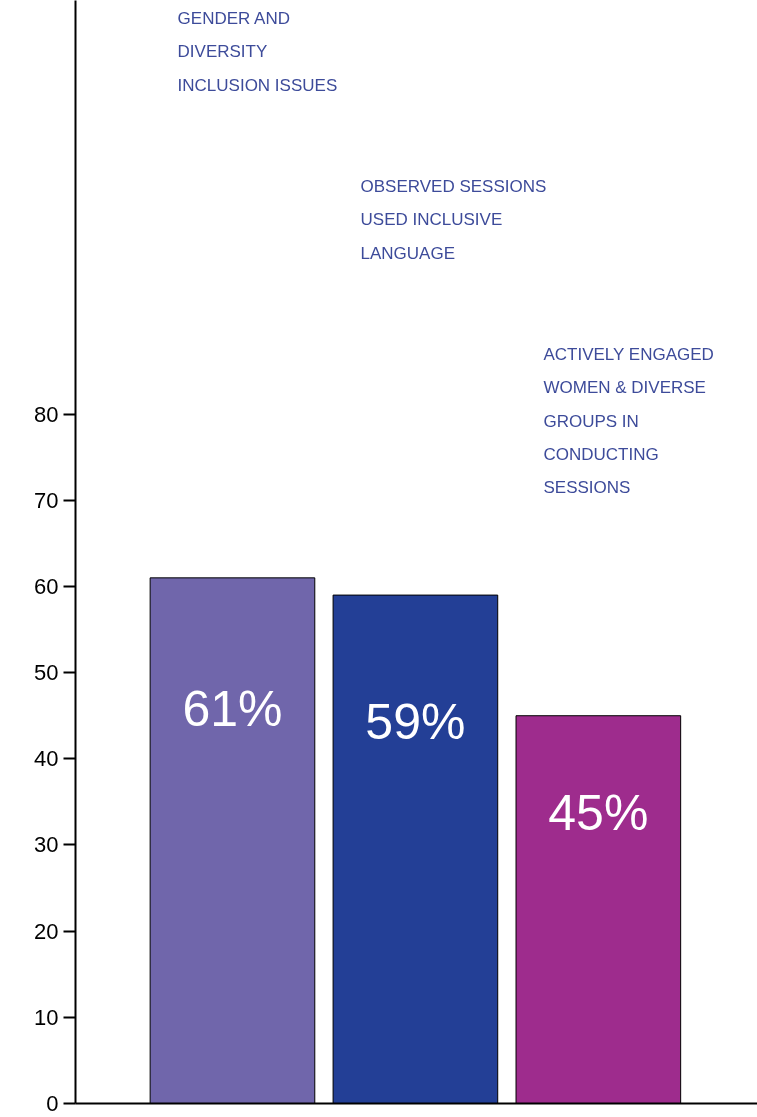  What do you see at coordinates (46, 673) in the screenshot?
I see `y-tick-label: 50` at bounding box center [46, 673].